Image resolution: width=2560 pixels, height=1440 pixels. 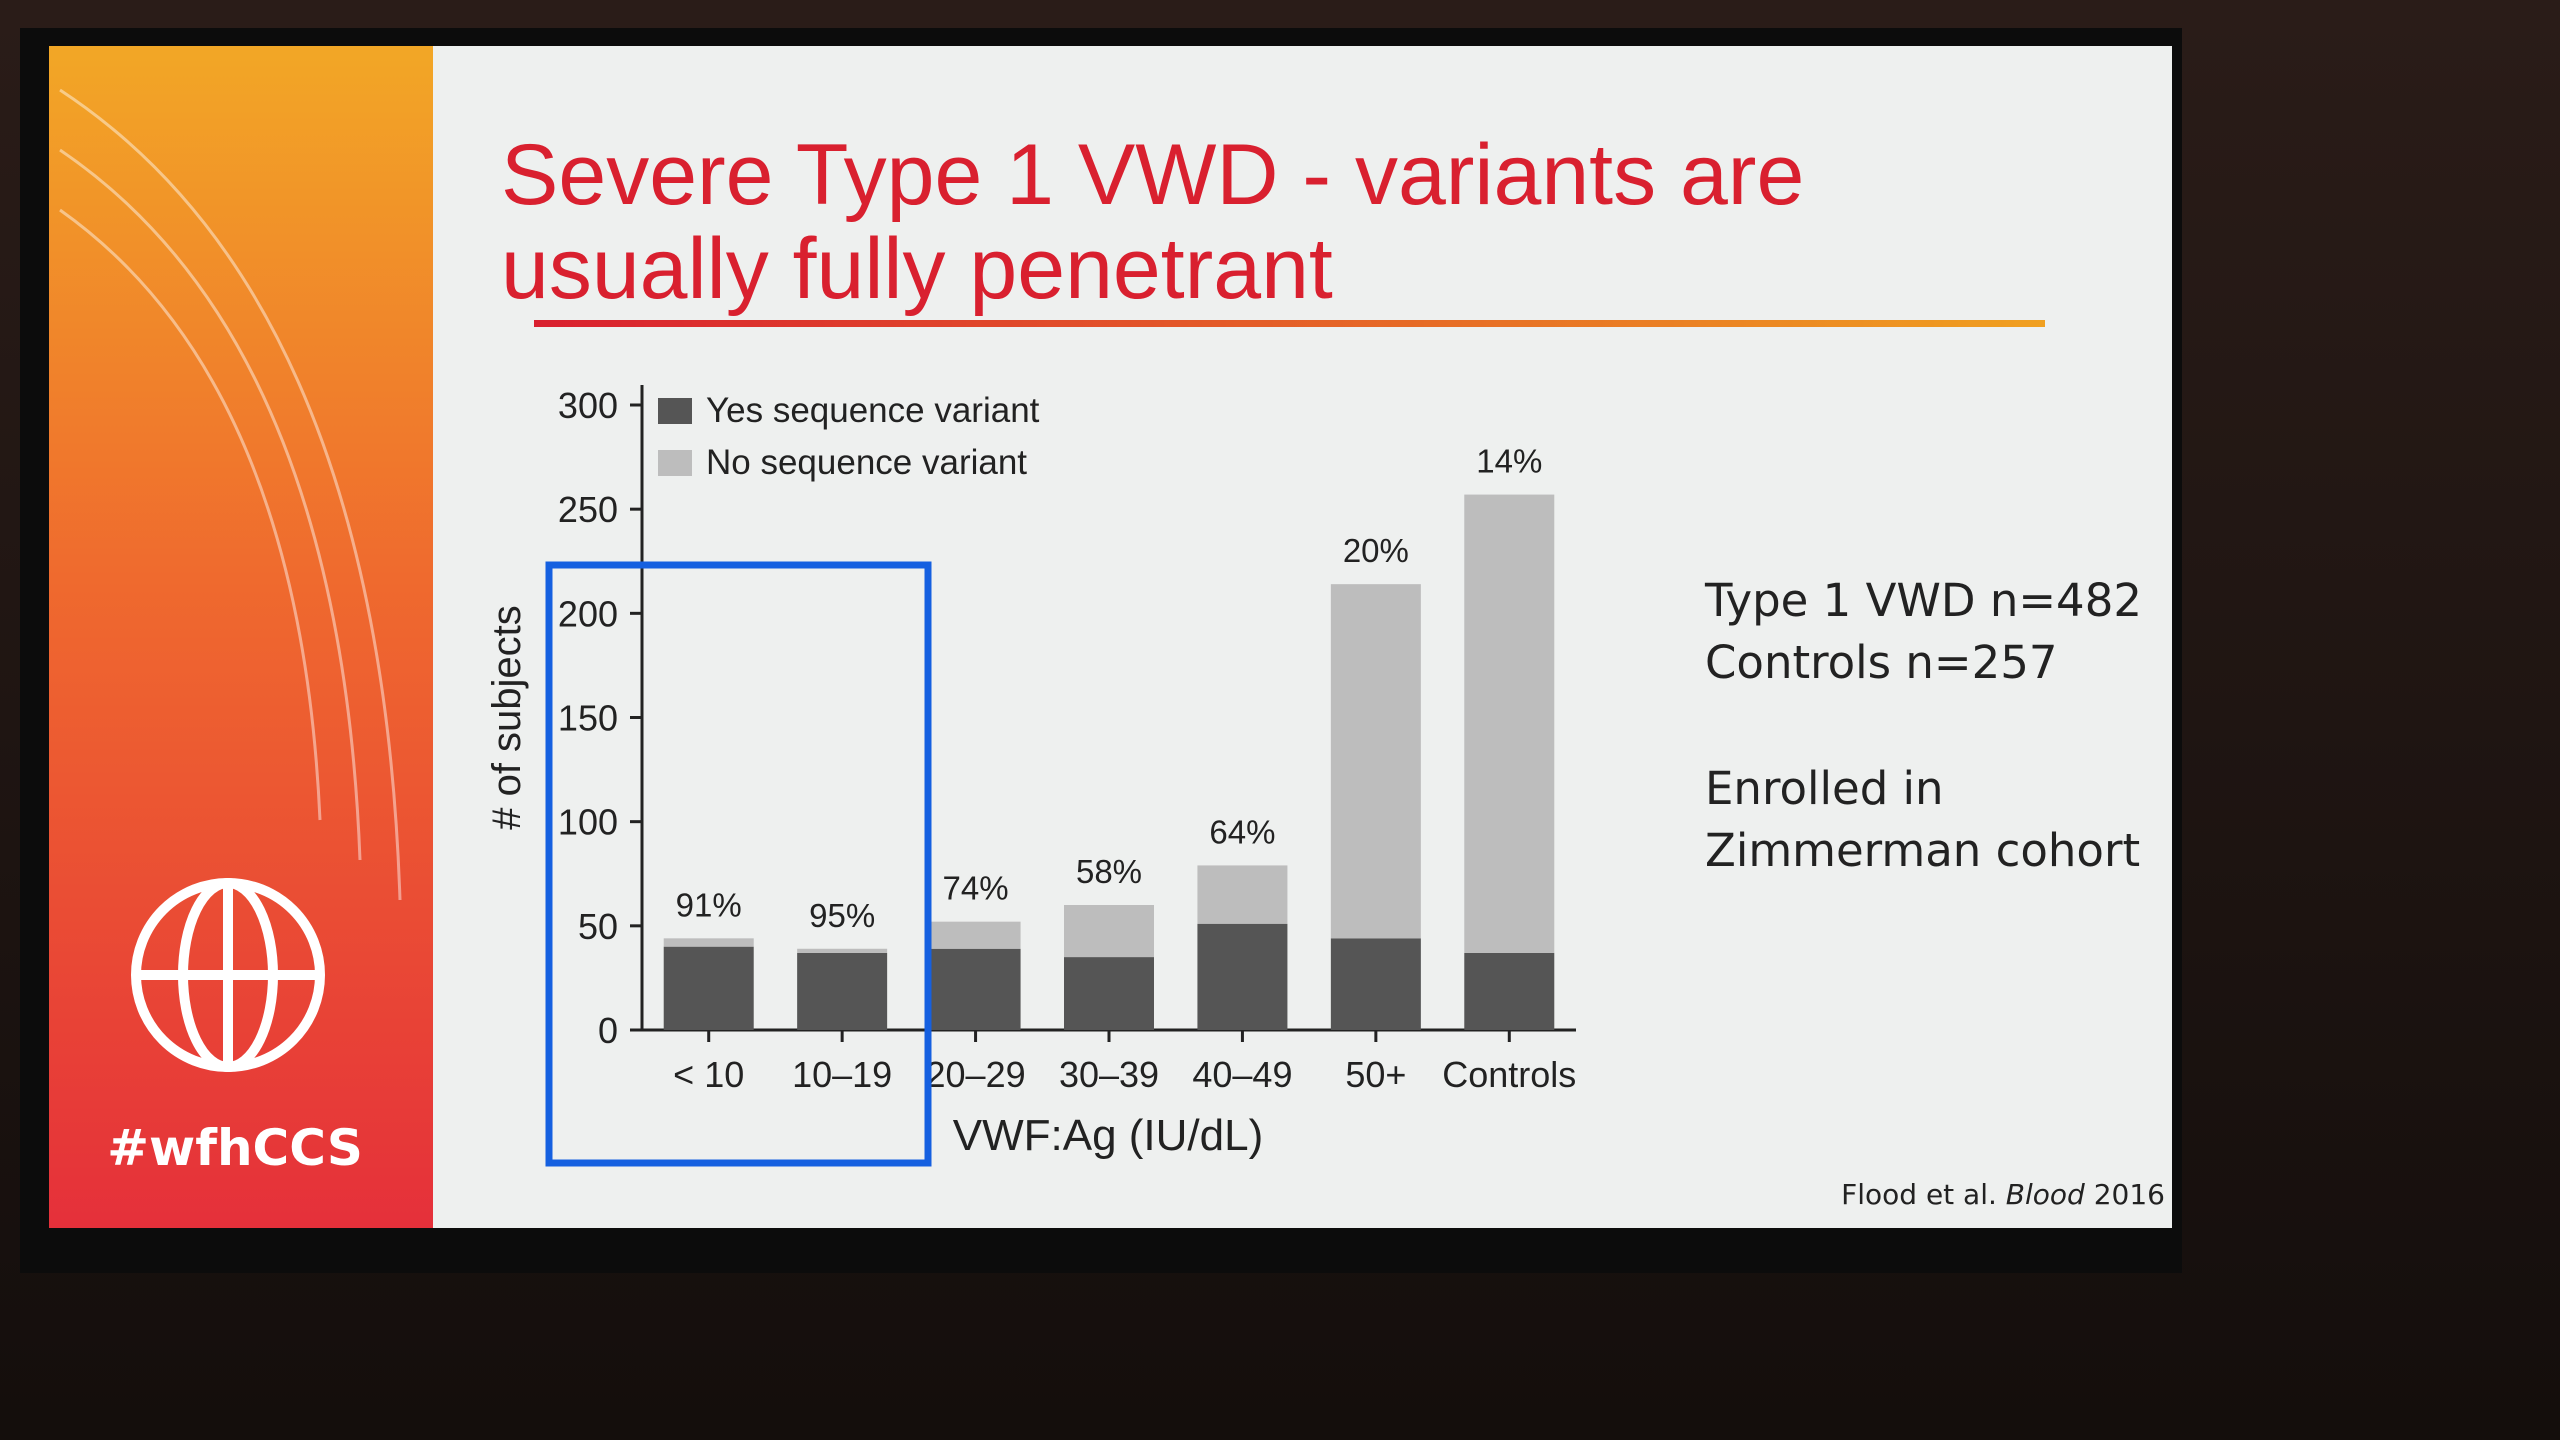 I want to click on note: Type 1 VWD n=482, so click(x=1923, y=600).